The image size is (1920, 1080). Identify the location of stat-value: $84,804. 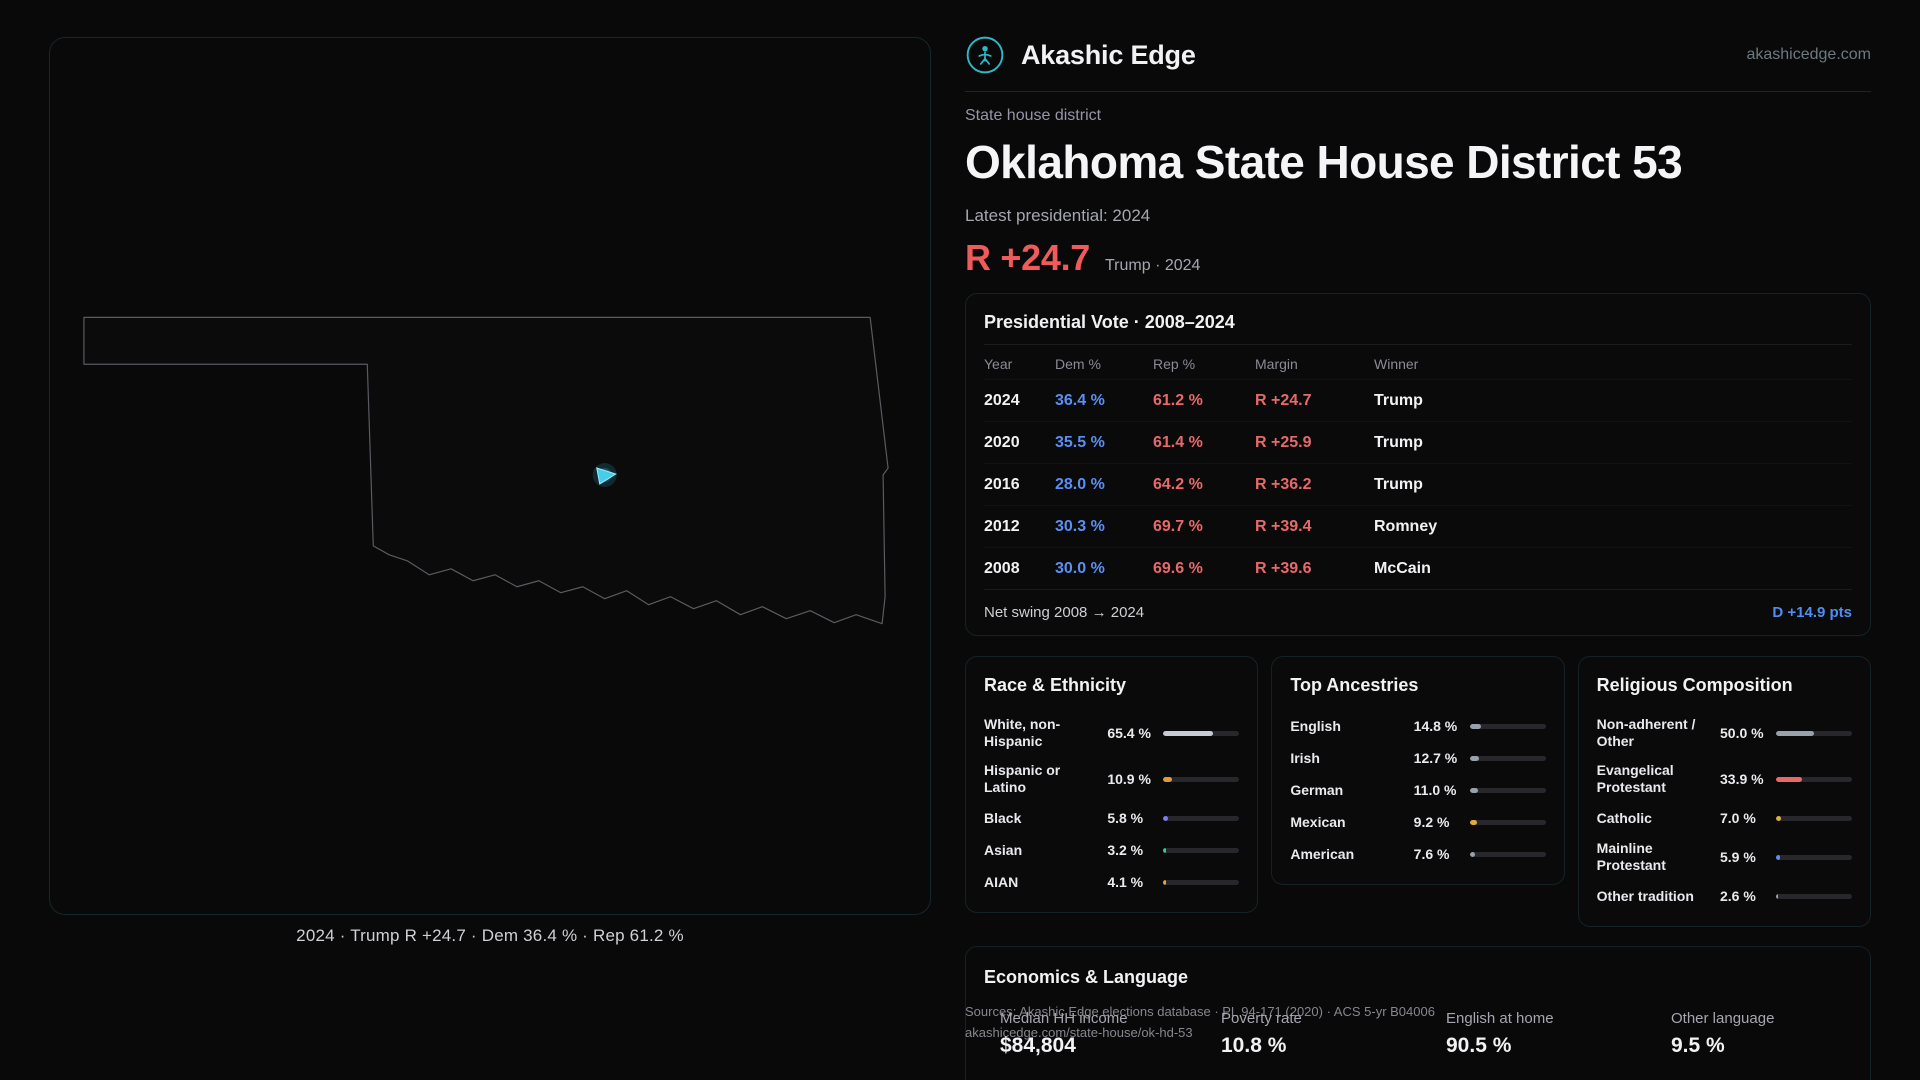
(1038, 1045).